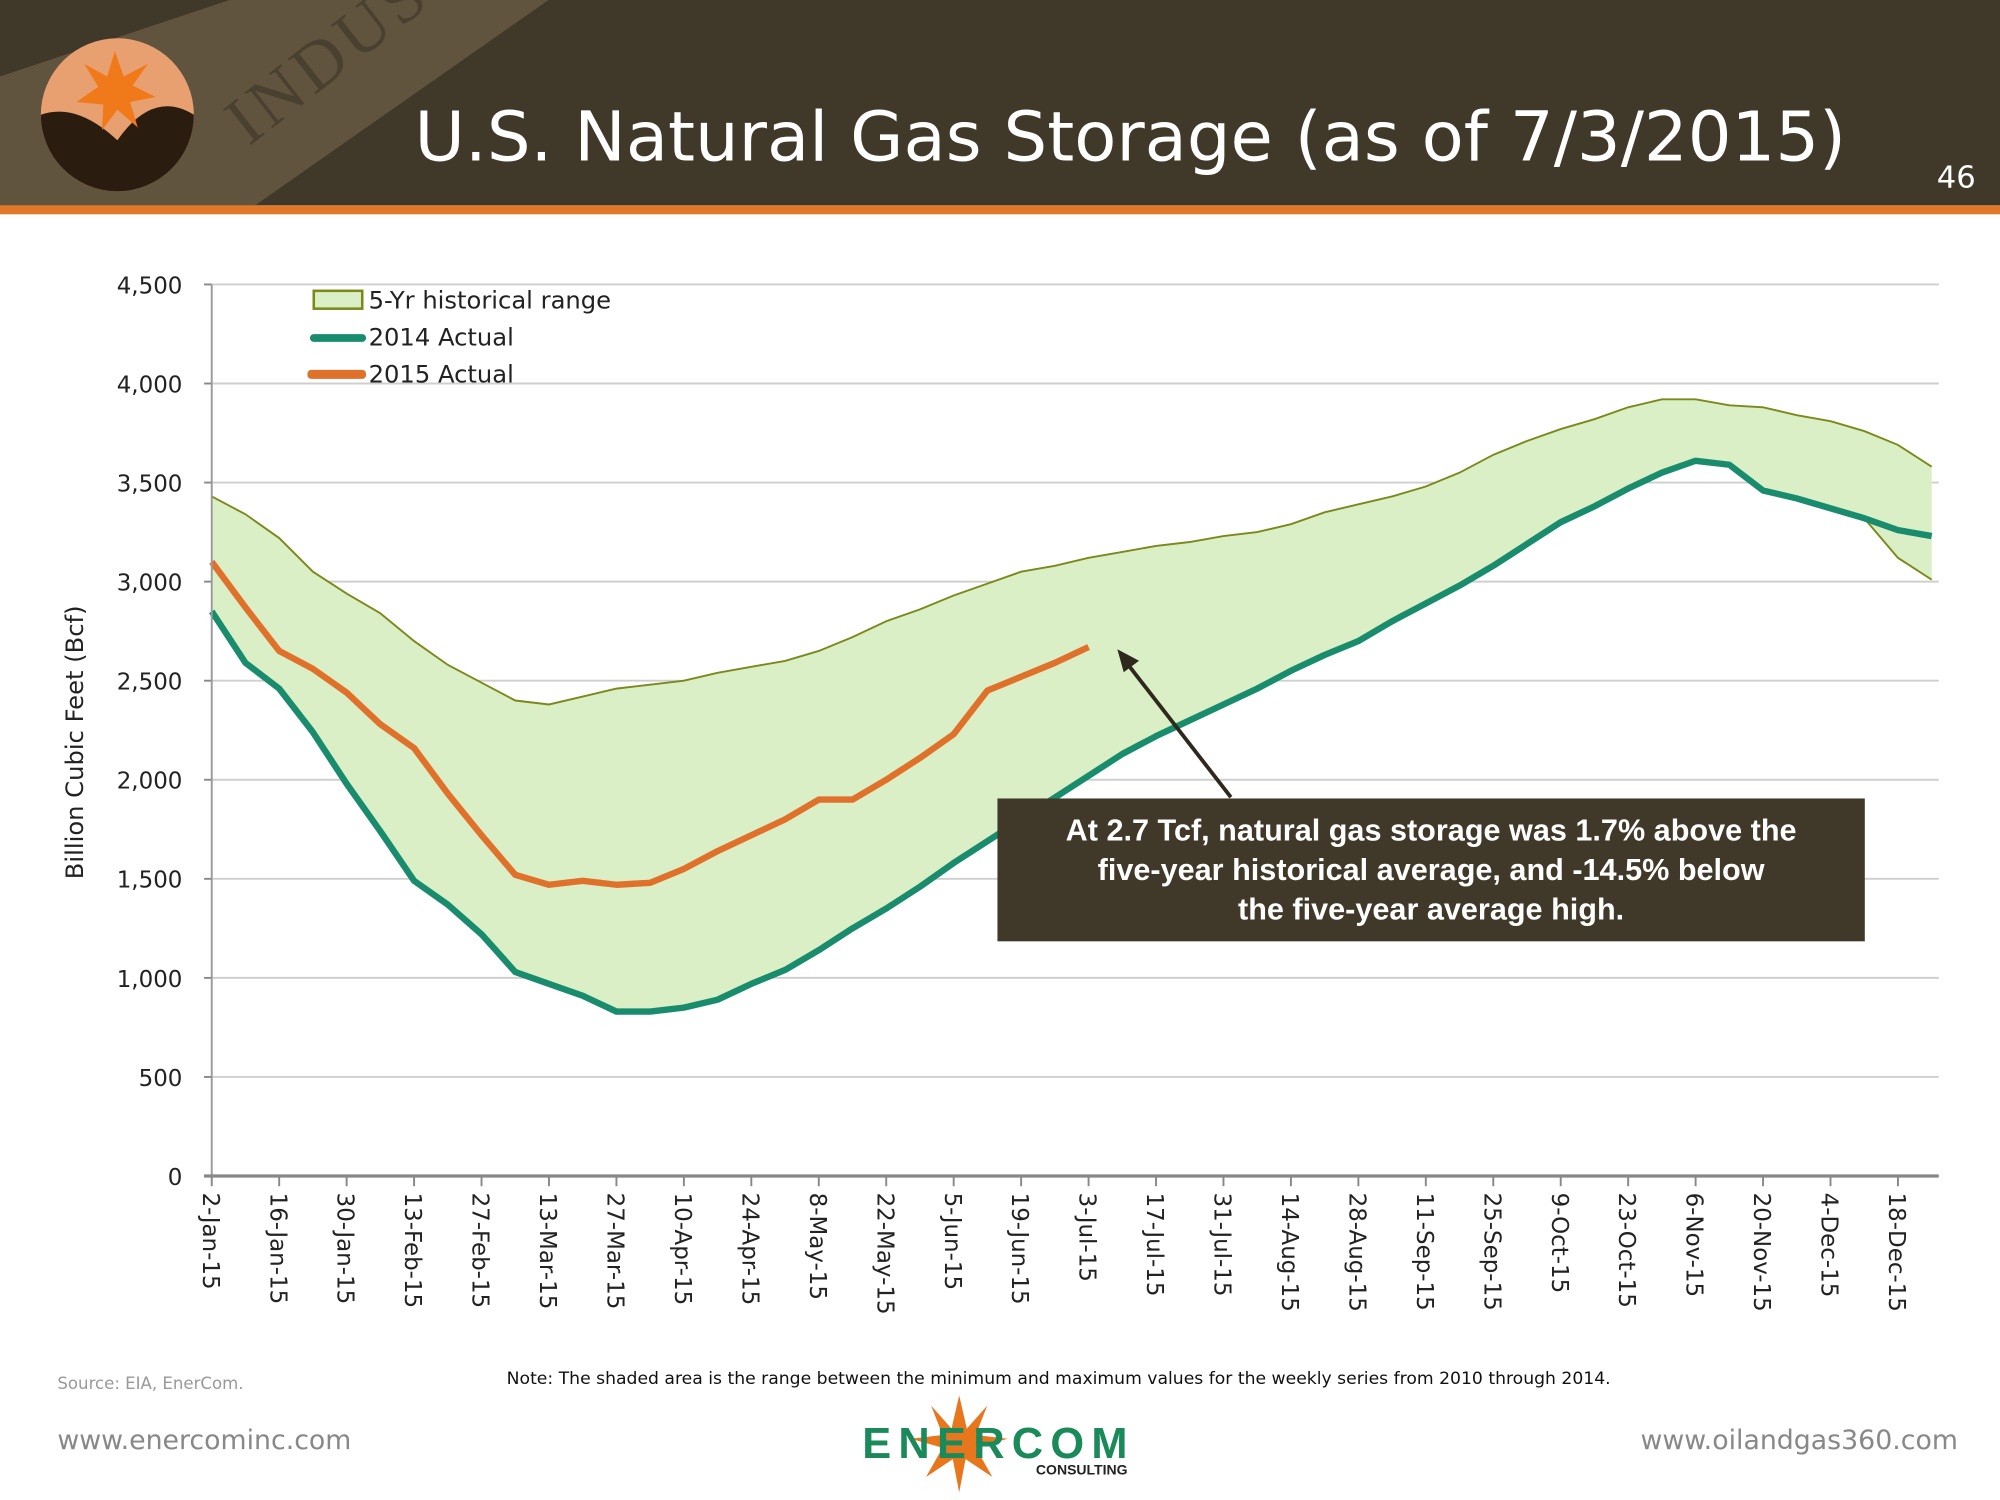  Describe the element at coordinates (412, 1251) in the screenshot. I see `x-tick-label: 13-Feb-15` at that location.